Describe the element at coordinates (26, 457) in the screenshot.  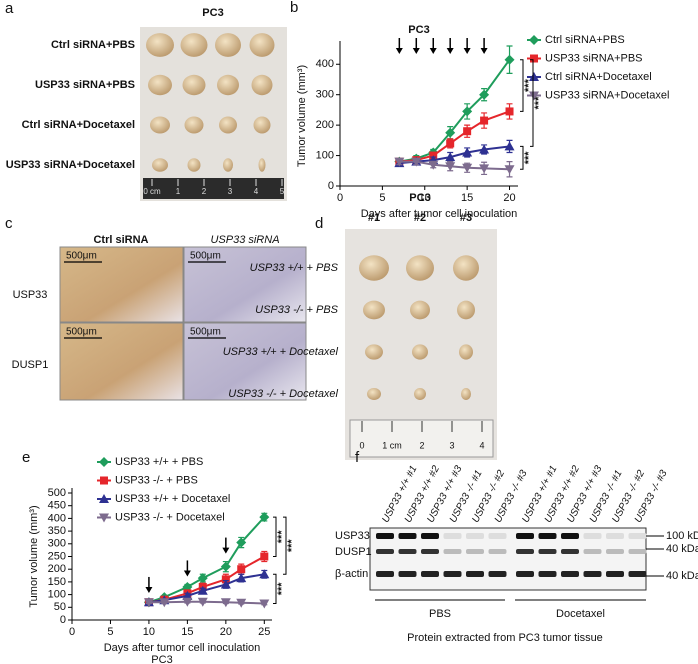
I see `panel-label: e` at that location.